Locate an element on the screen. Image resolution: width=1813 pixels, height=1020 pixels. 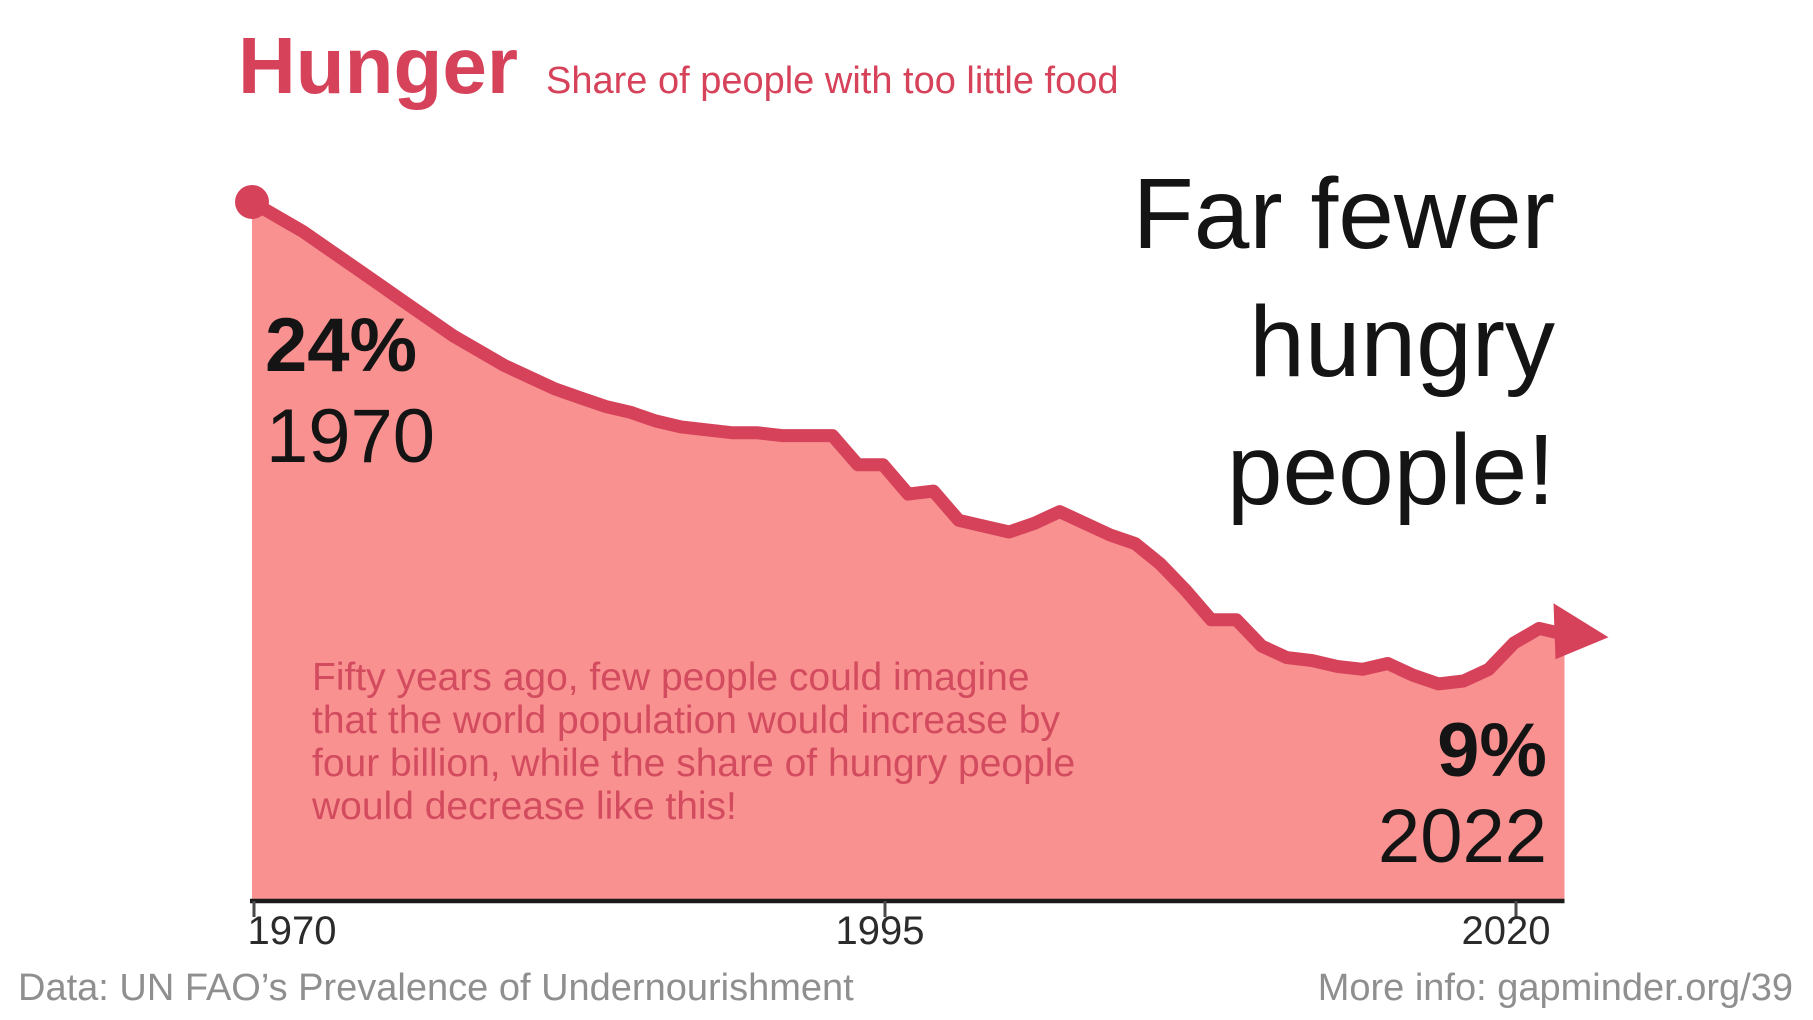
page-title: Hunger is located at coordinates (378, 65).